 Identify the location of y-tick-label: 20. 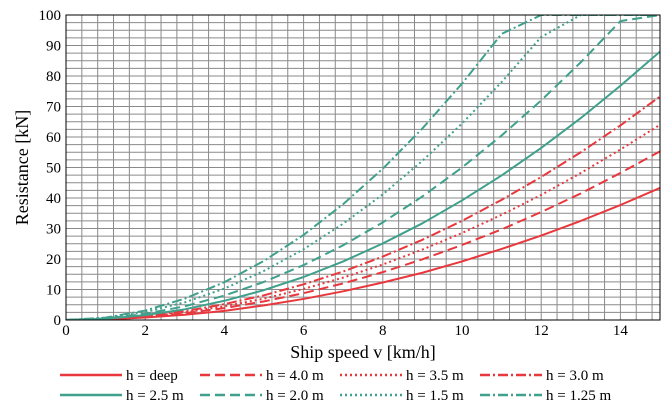
(53, 260).